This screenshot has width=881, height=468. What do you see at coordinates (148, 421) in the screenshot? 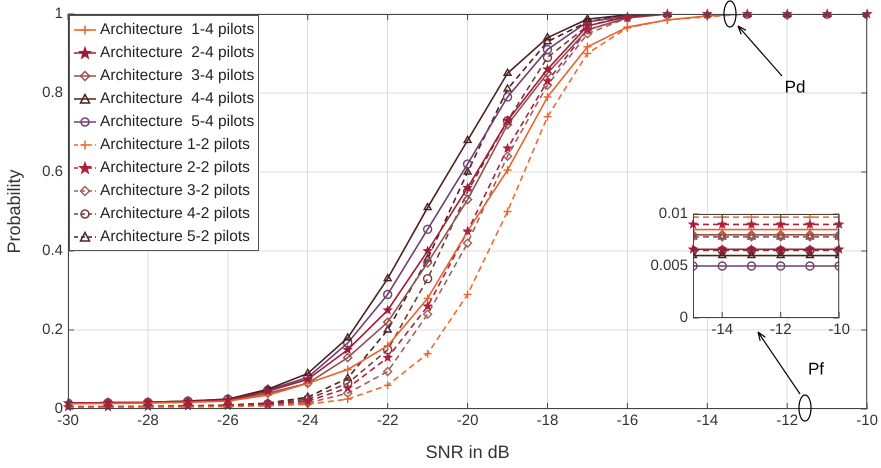
I see `x-tick-label: -28` at bounding box center [148, 421].